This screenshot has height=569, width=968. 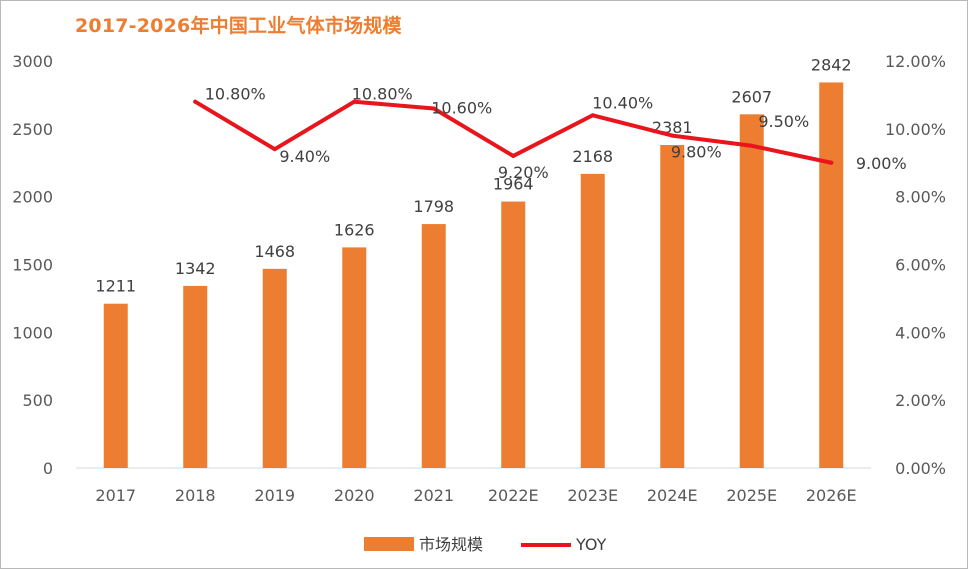 What do you see at coordinates (195, 268) in the screenshot?
I see `bar-value-label: 1342` at bounding box center [195, 268].